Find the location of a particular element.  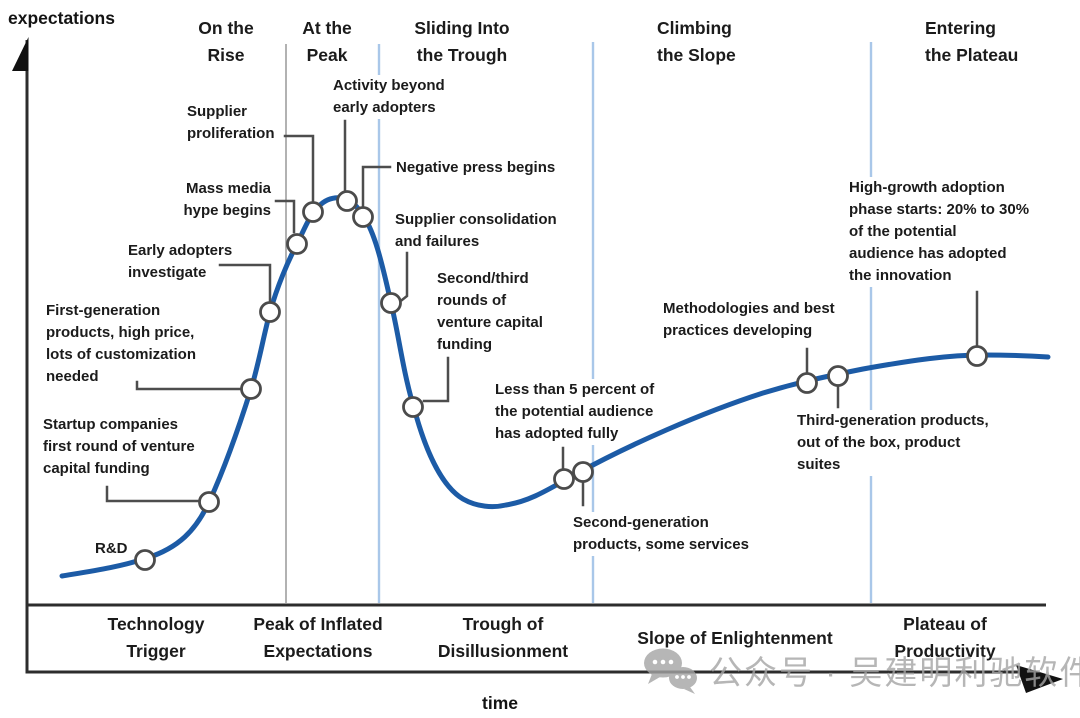

marker-methodologies is located at coordinates (807, 383).